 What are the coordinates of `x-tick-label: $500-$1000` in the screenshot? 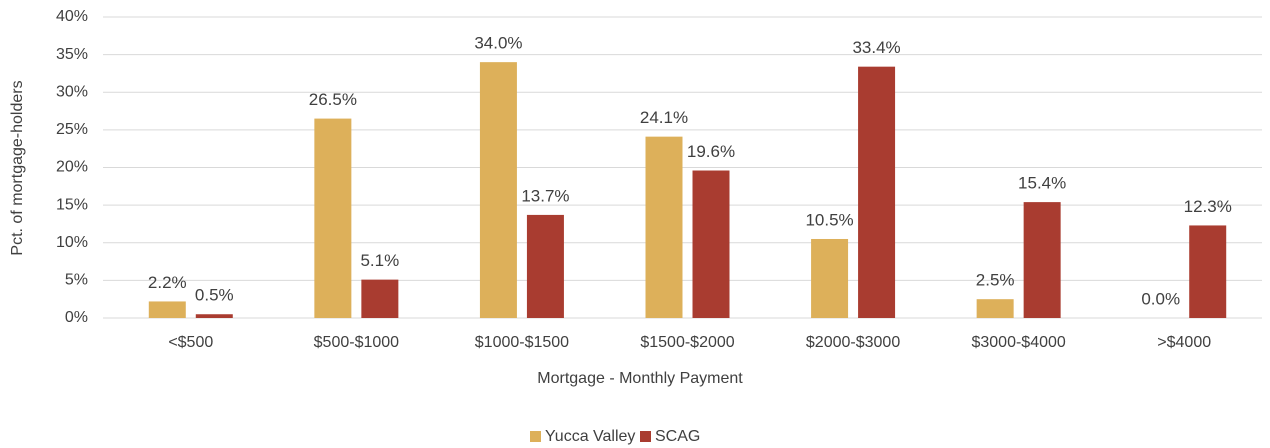 It's located at (357, 342).